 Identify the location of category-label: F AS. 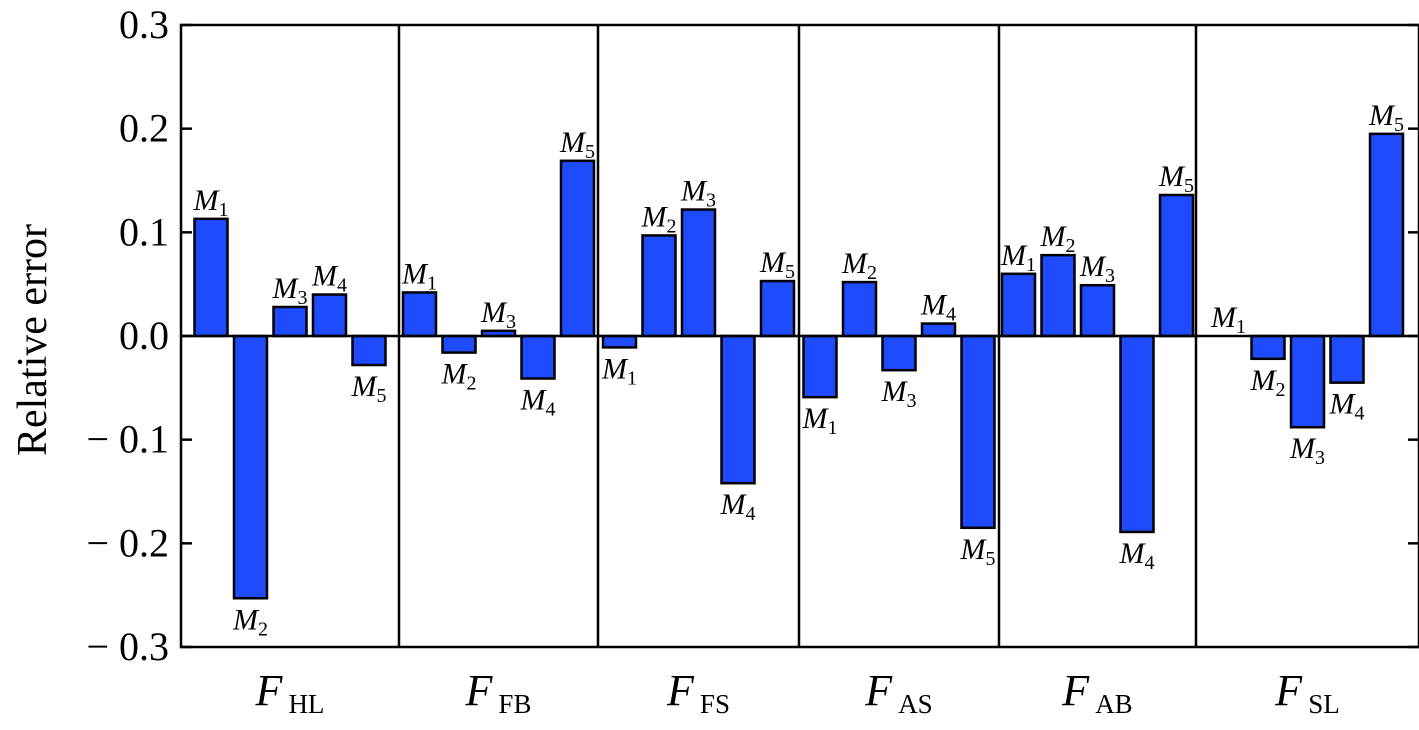
(898, 692).